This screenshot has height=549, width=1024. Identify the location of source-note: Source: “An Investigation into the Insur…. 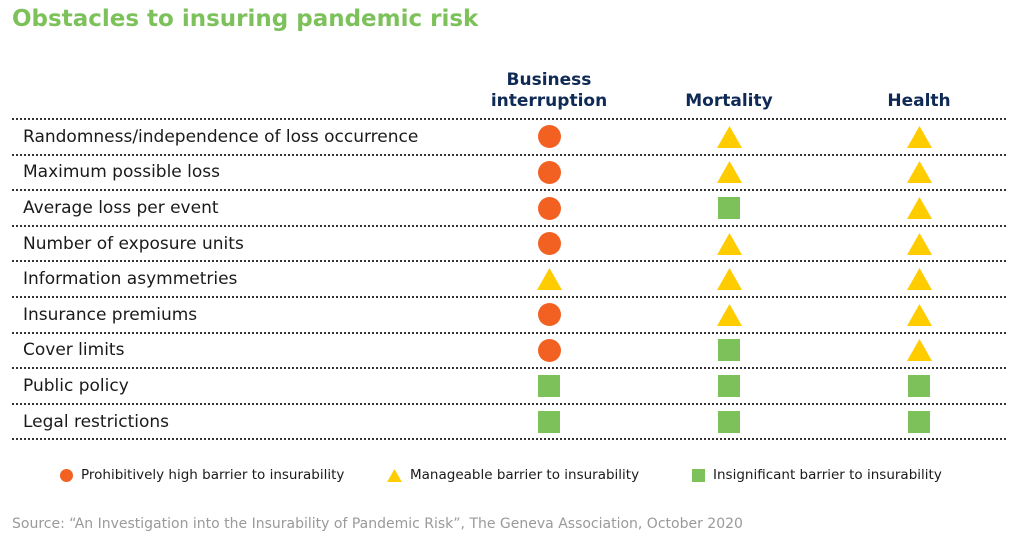
(377, 524).